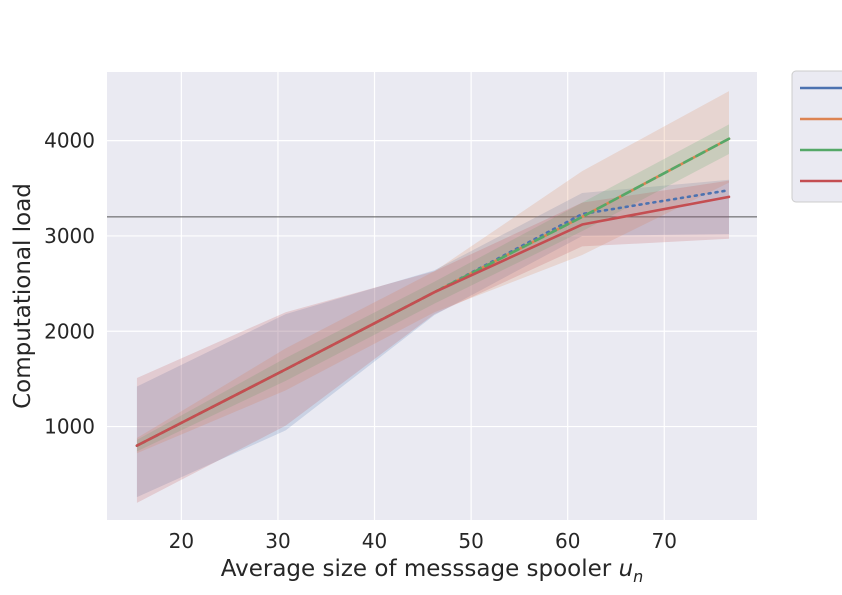  I want to click on y-tick-label: 3000, so click(69, 236).